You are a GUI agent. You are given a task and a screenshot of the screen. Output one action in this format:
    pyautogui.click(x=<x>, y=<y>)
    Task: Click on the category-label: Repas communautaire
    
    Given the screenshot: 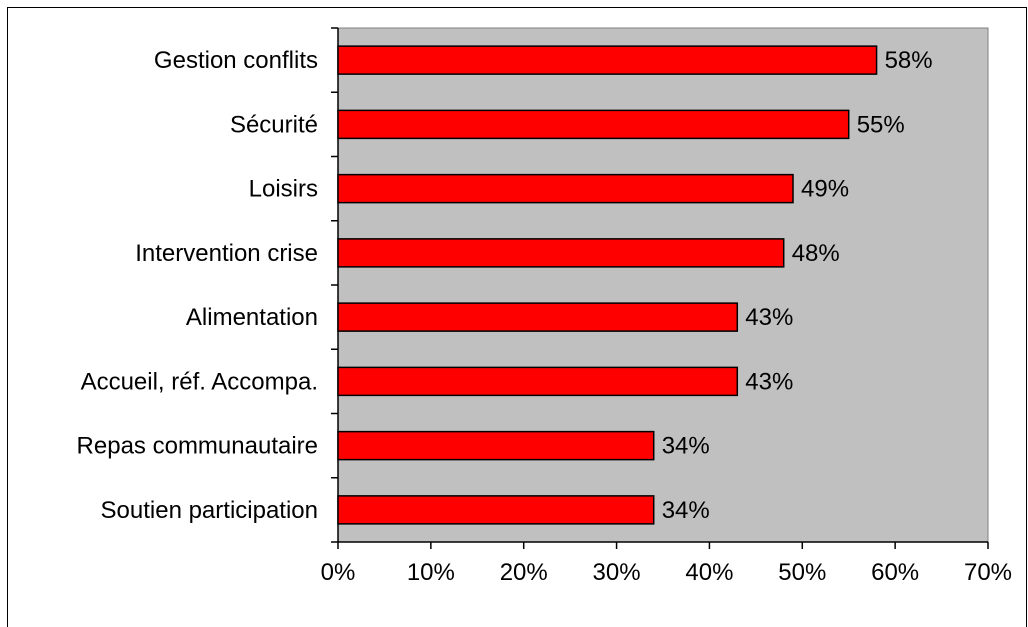 What is the action you would take?
    pyautogui.click(x=197, y=446)
    